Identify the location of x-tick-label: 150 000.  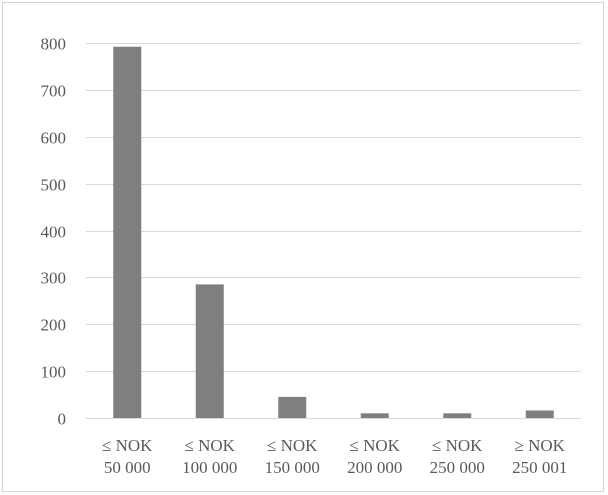
(292, 467).